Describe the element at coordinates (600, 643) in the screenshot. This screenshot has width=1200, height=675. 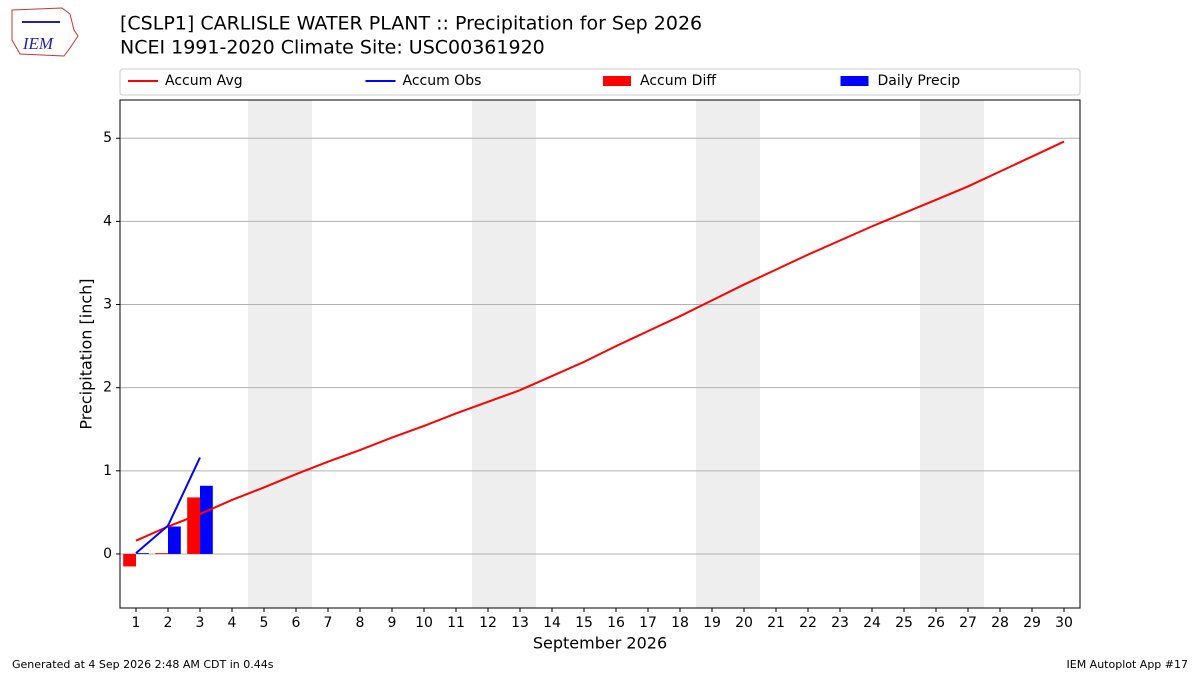
I see `x-axis-label: September 2026` at that location.